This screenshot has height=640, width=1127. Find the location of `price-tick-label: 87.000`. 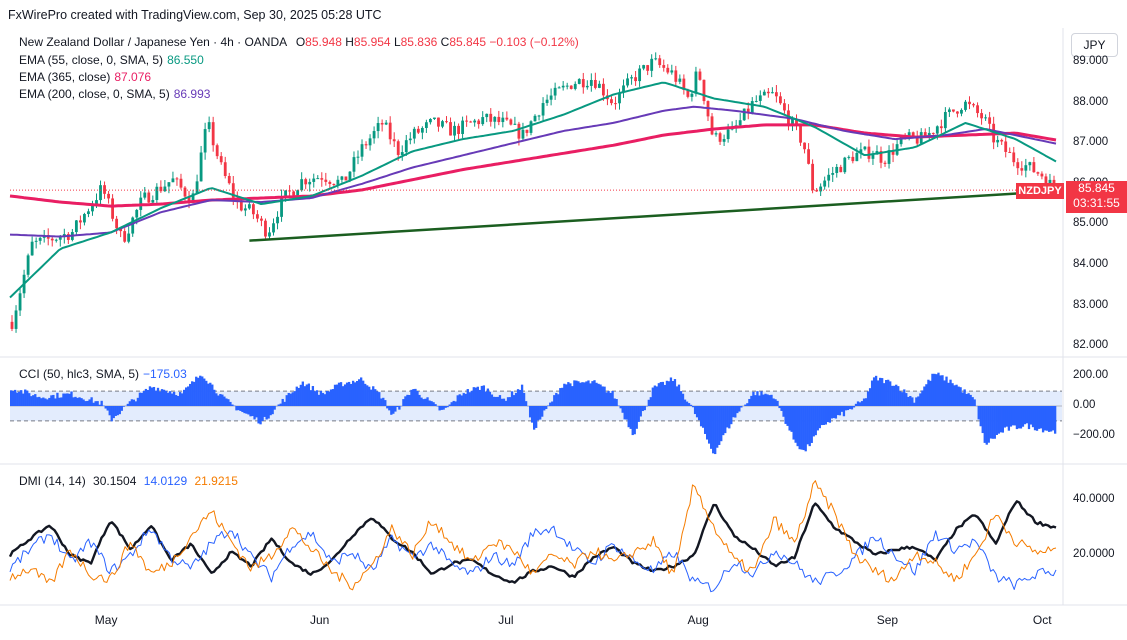

price-tick-label: 87.000 is located at coordinates (1091, 142).